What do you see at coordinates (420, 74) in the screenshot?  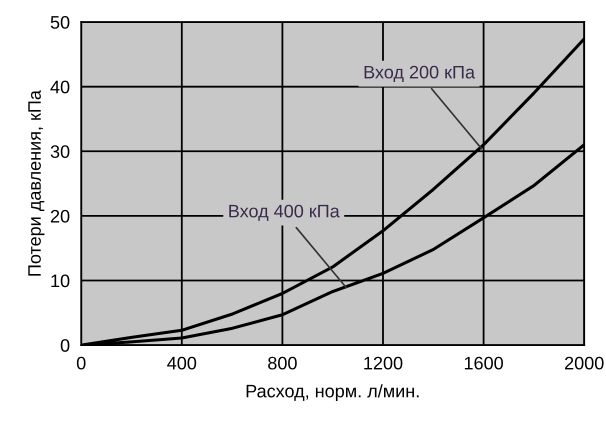 I see `annotation: Вход 200 кПа` at bounding box center [420, 74].